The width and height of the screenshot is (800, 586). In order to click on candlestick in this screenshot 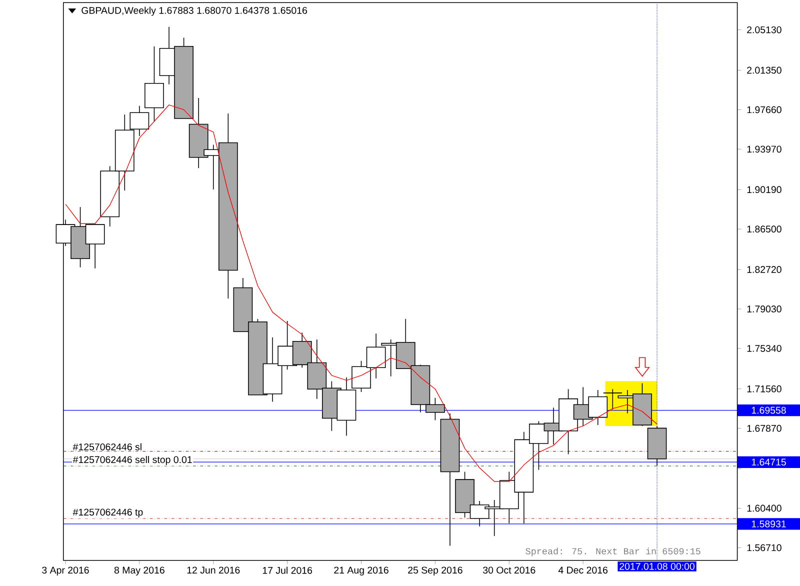, I will do `click(612, 399)`.